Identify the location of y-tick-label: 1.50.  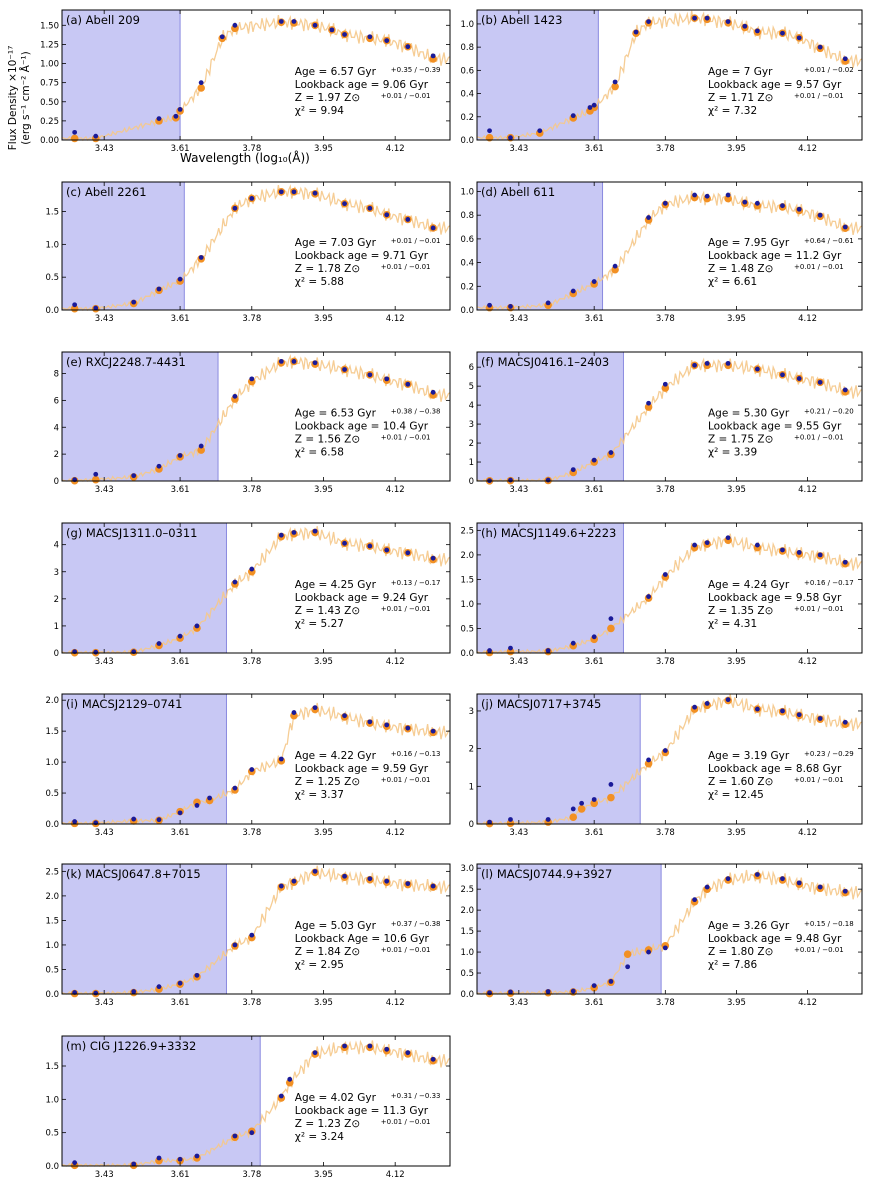
(49, 26).